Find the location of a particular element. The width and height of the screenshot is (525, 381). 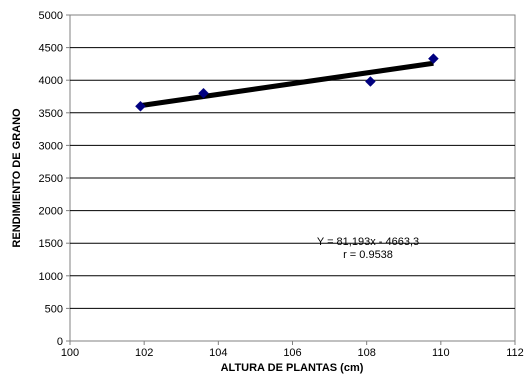

y-tick-label: 0 is located at coordinates (60, 342).